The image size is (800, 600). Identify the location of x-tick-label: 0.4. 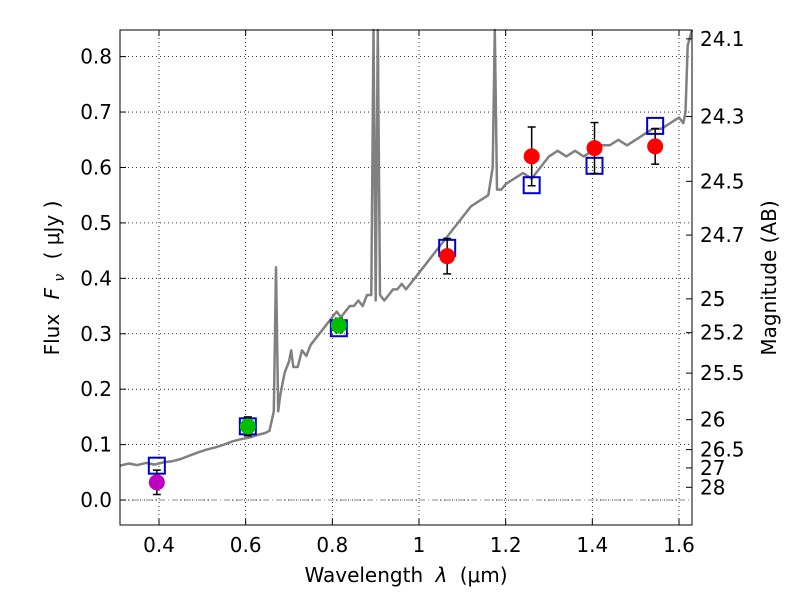
(159, 545).